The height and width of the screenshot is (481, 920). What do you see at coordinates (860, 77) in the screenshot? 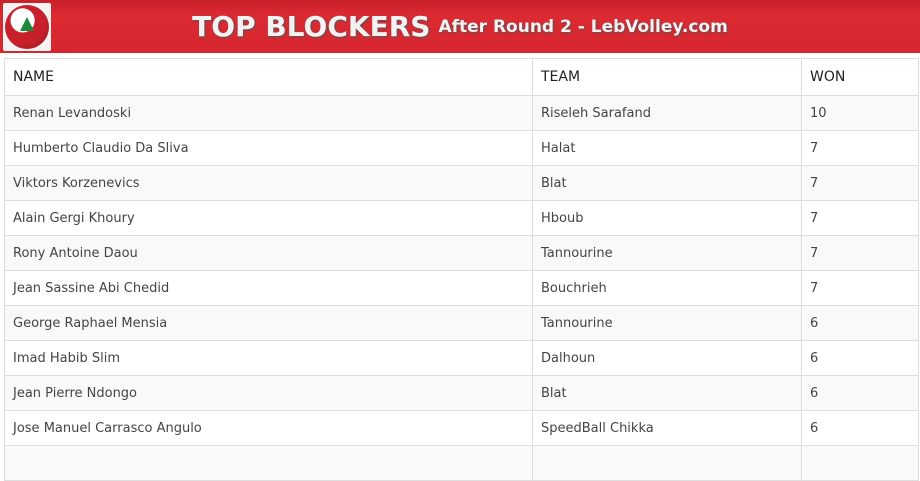
I see `column-header-won: WON` at bounding box center [860, 77].